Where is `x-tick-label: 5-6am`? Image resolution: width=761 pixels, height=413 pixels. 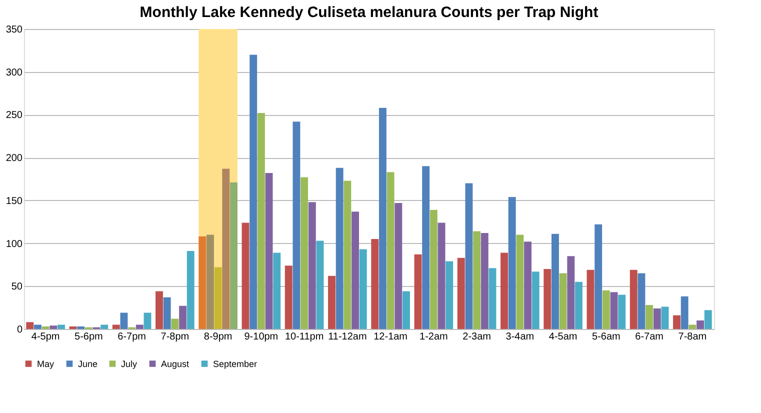 x-tick-label: 5-6am is located at coordinates (606, 337).